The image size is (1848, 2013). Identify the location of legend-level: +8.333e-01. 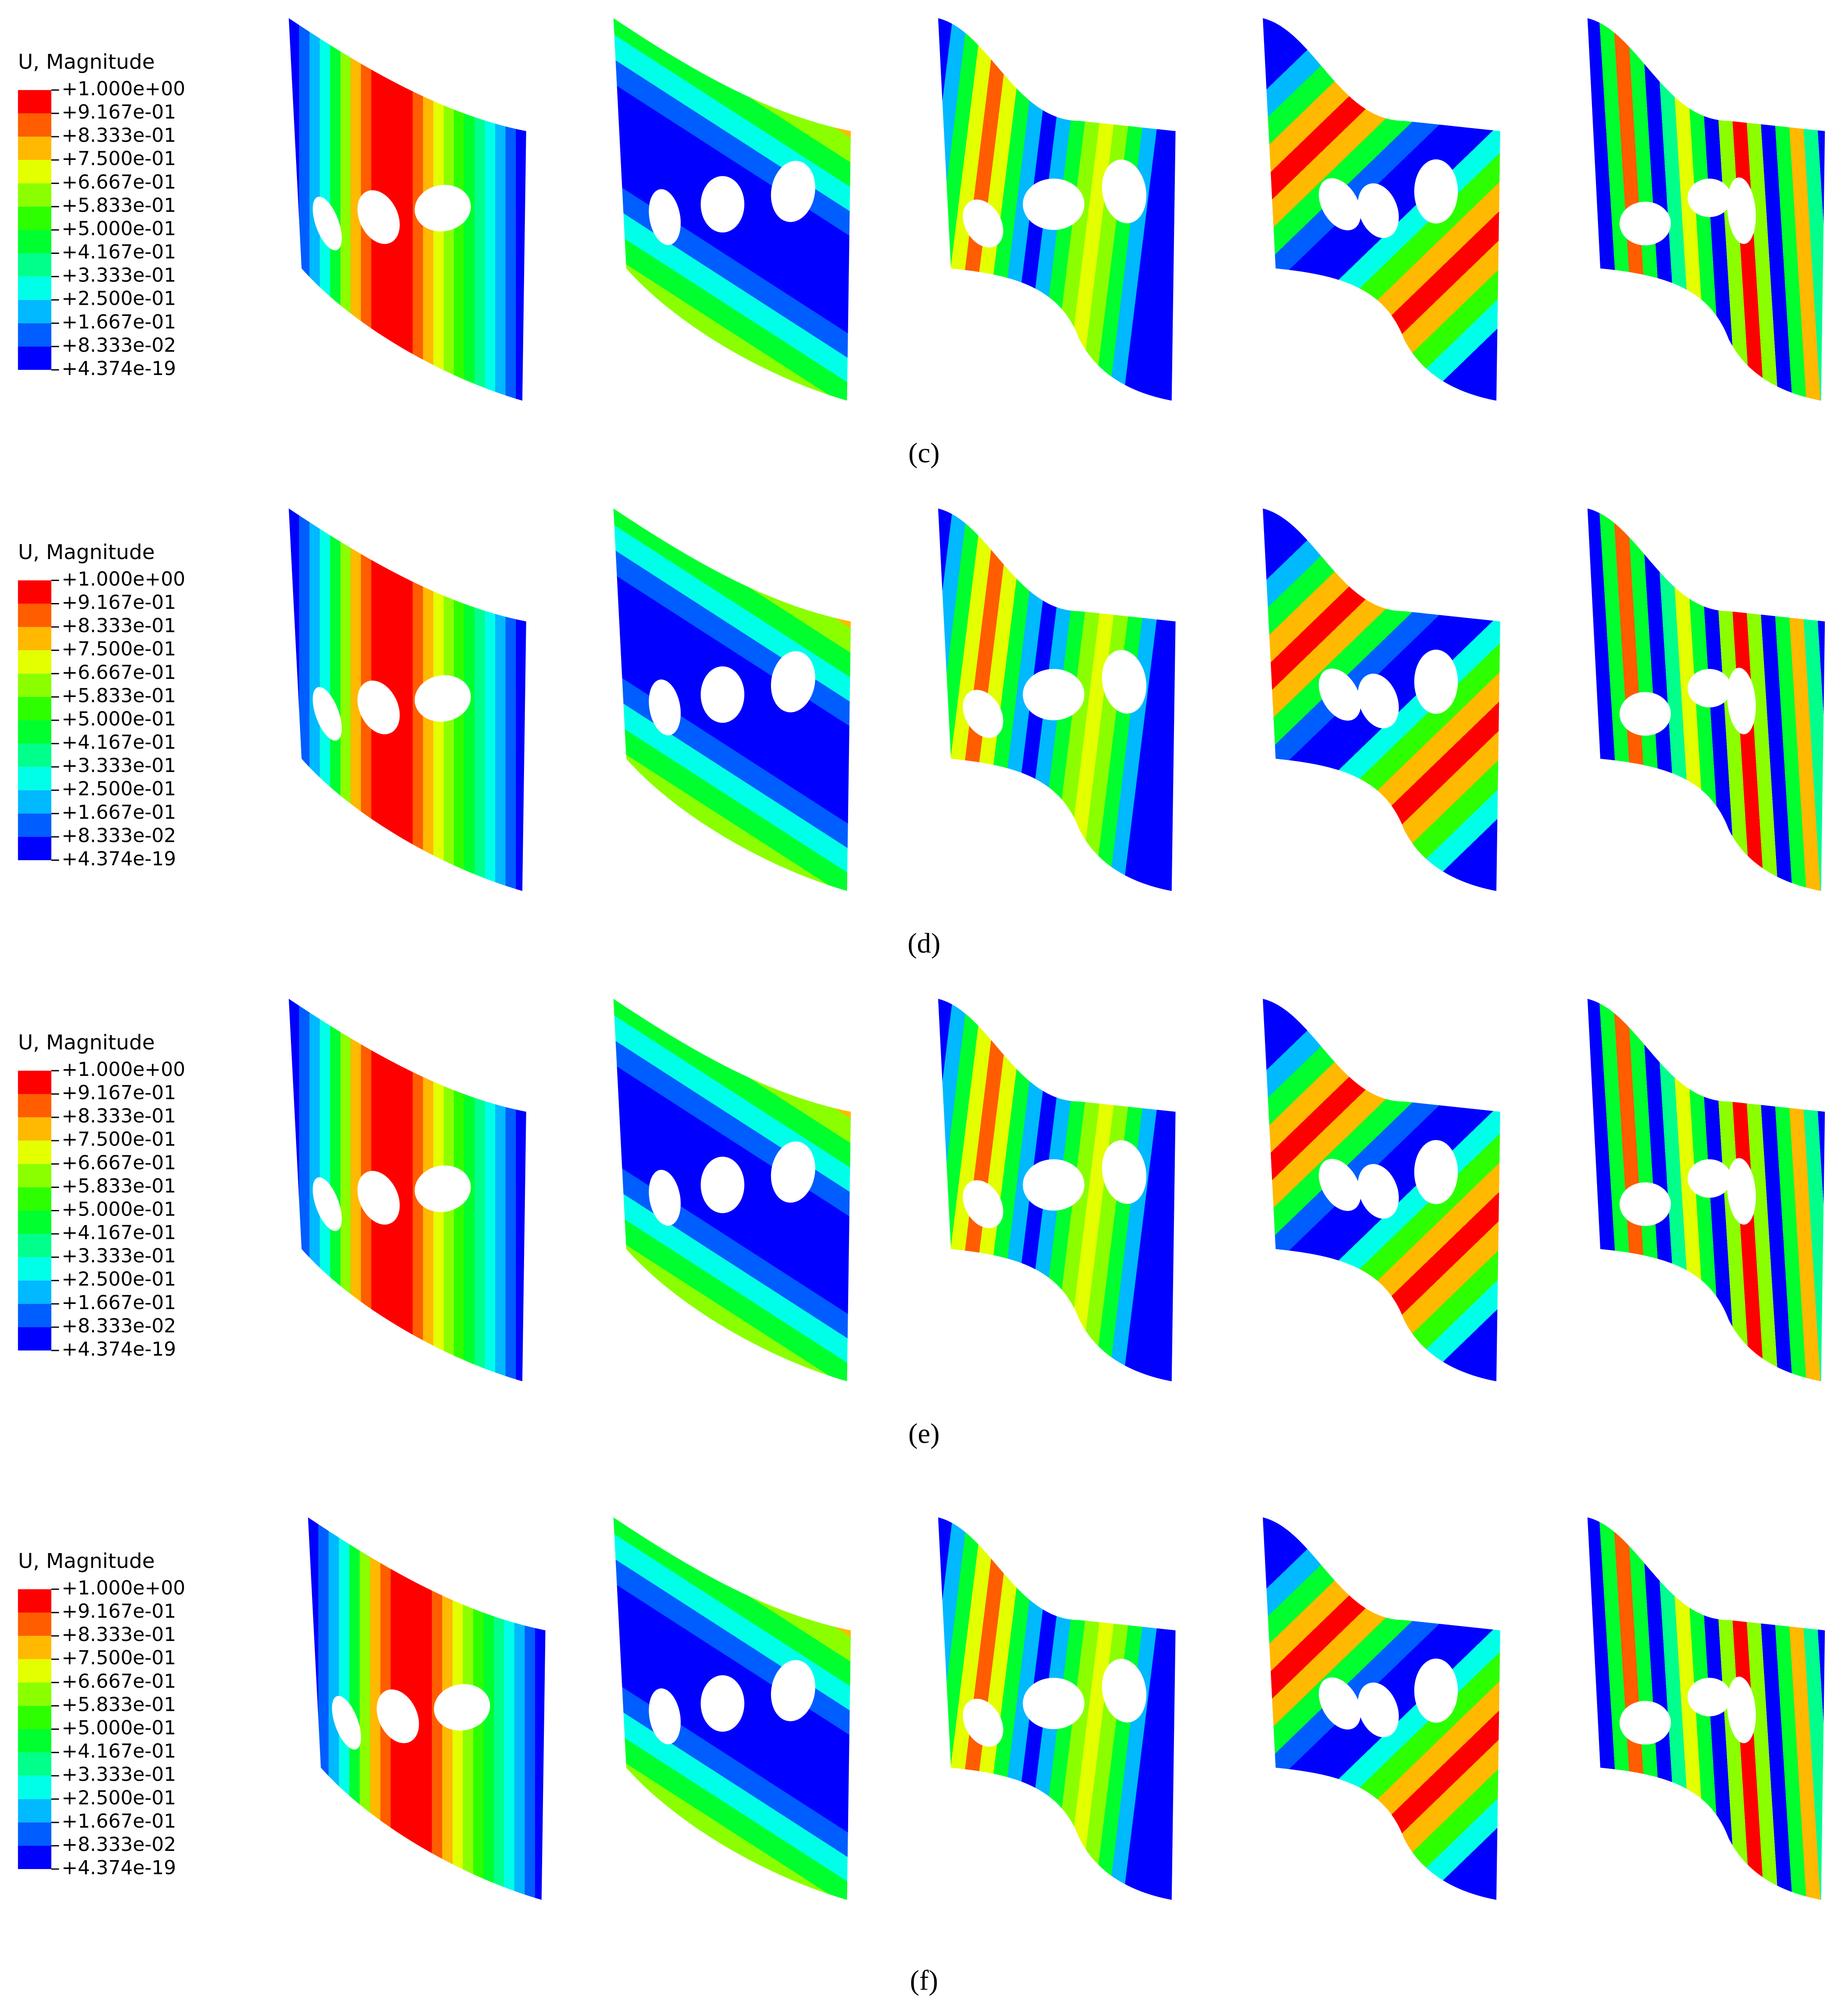
(119, 1634).